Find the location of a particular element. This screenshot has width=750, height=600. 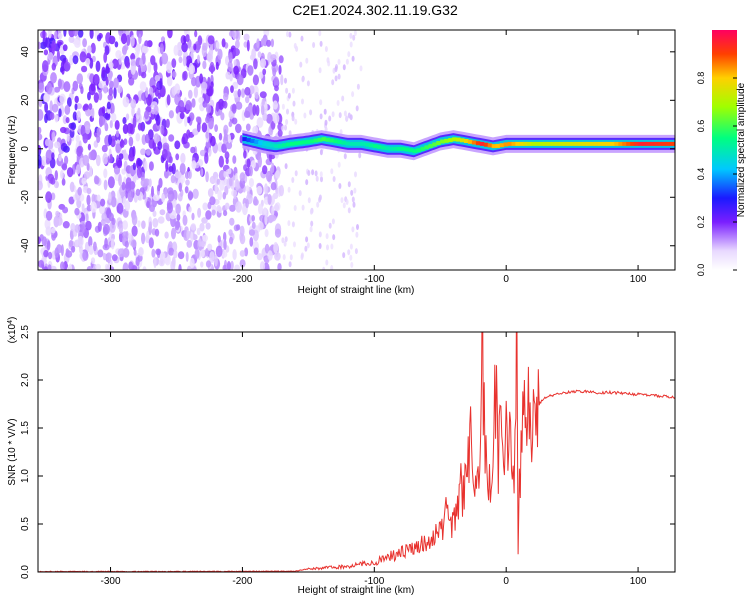

snr-multiplier-exp: 4 is located at coordinates (10, 322).